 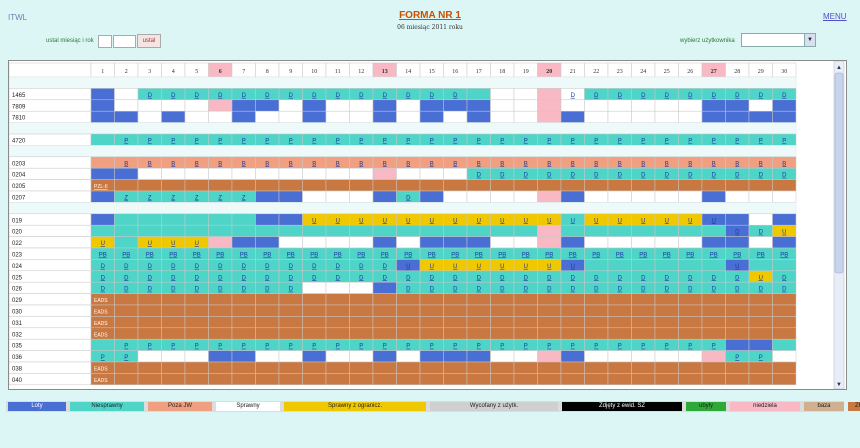 What do you see at coordinates (244, 199) in the screenshot?
I see `status-mark: Z` at bounding box center [244, 199].